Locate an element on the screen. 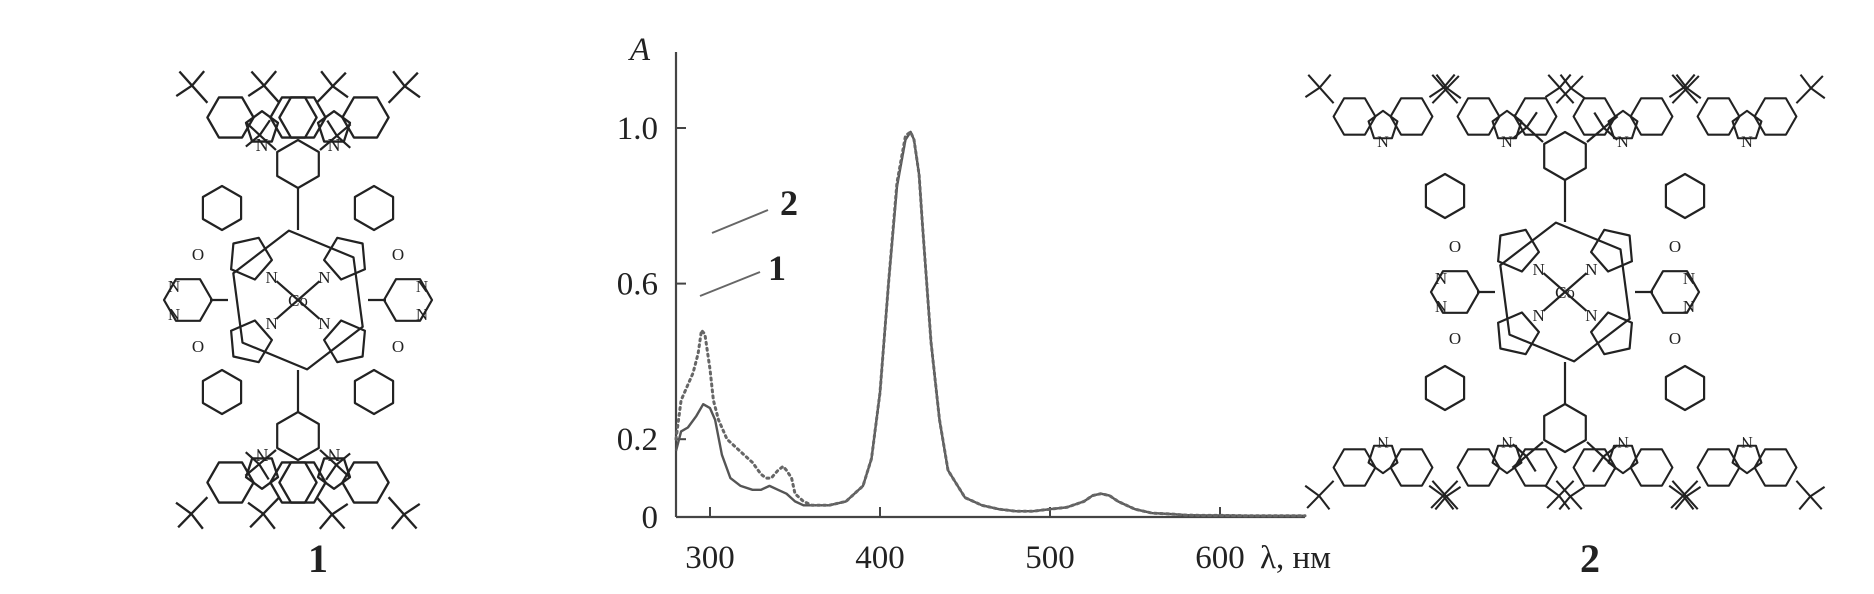  left-carbazole-right-up-pyrrole is located at coordinates (334, 126).